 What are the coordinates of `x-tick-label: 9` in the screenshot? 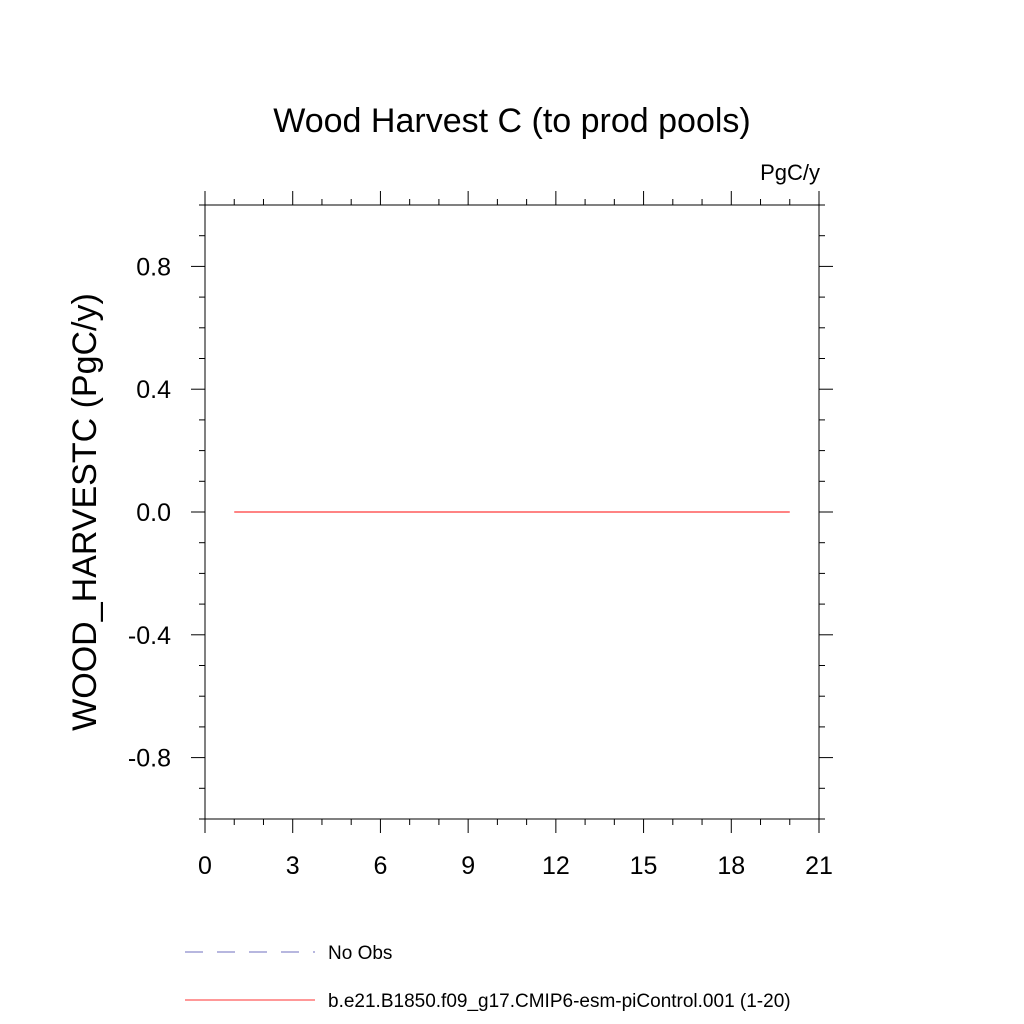 It's located at (468, 866).